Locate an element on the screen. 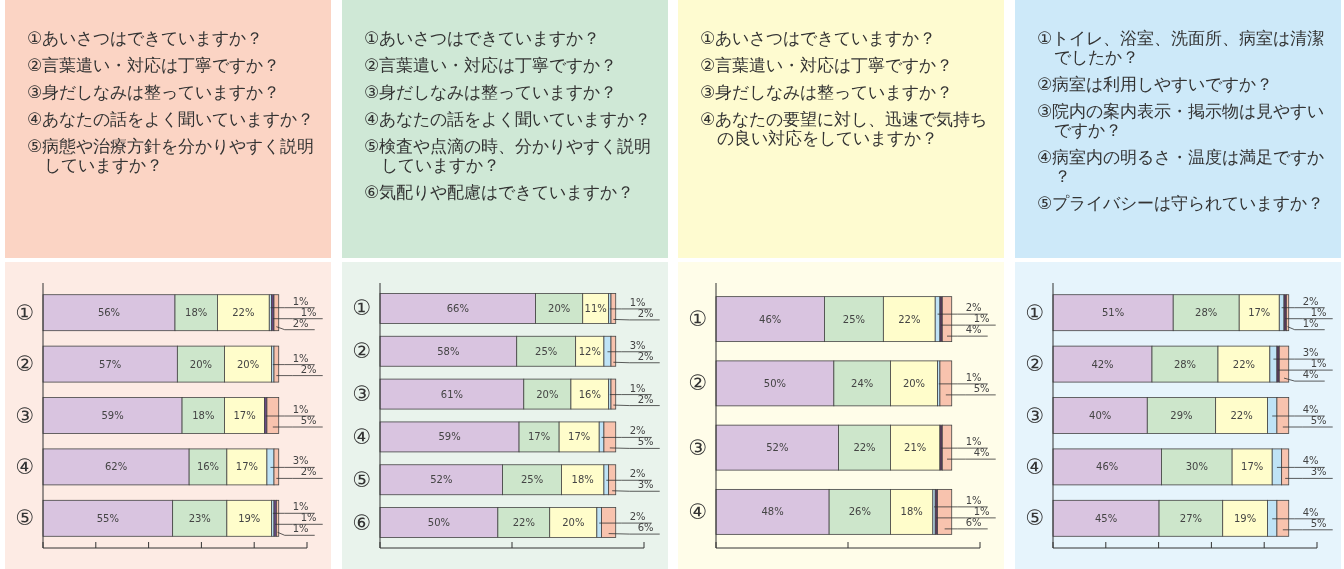 The height and width of the screenshot is (569, 1344). data-label: 40% is located at coordinates (1100, 415).